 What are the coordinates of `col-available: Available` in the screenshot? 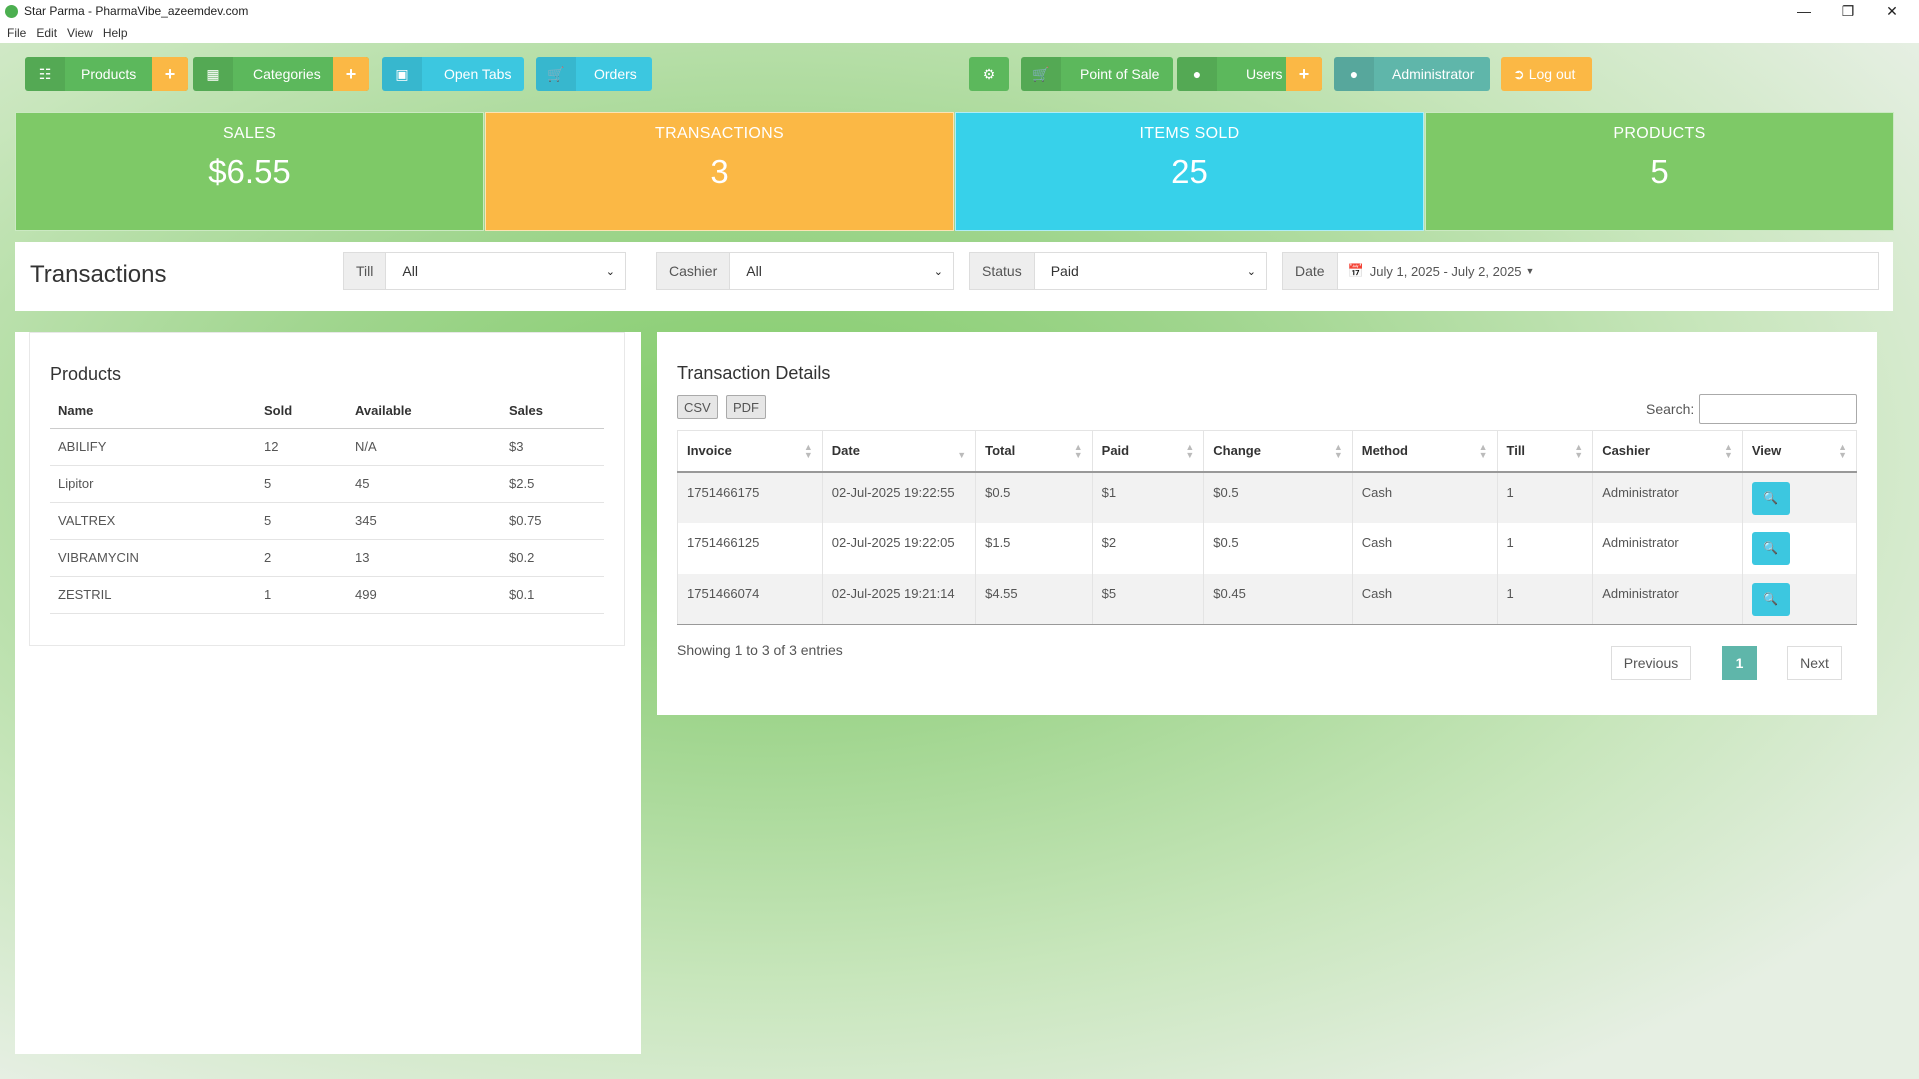 It's located at (424, 411).